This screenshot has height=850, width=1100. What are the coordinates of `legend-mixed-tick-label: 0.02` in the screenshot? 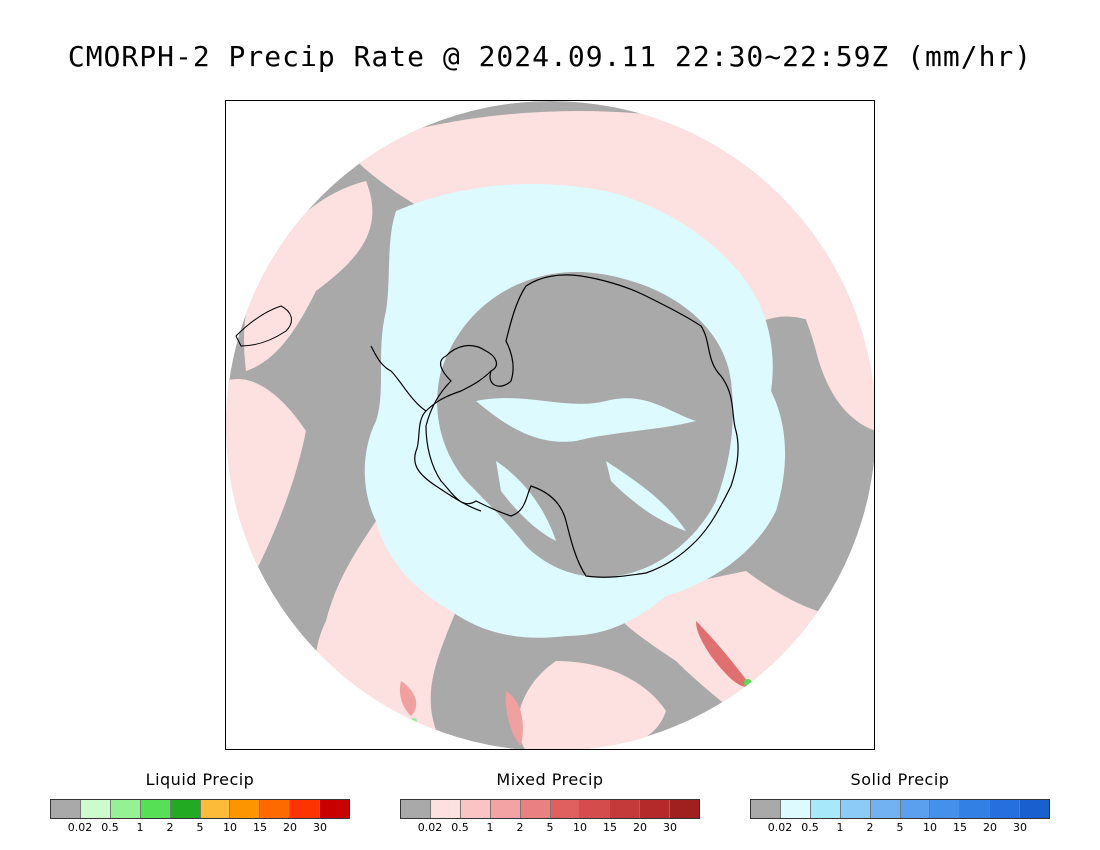 It's located at (430, 827).